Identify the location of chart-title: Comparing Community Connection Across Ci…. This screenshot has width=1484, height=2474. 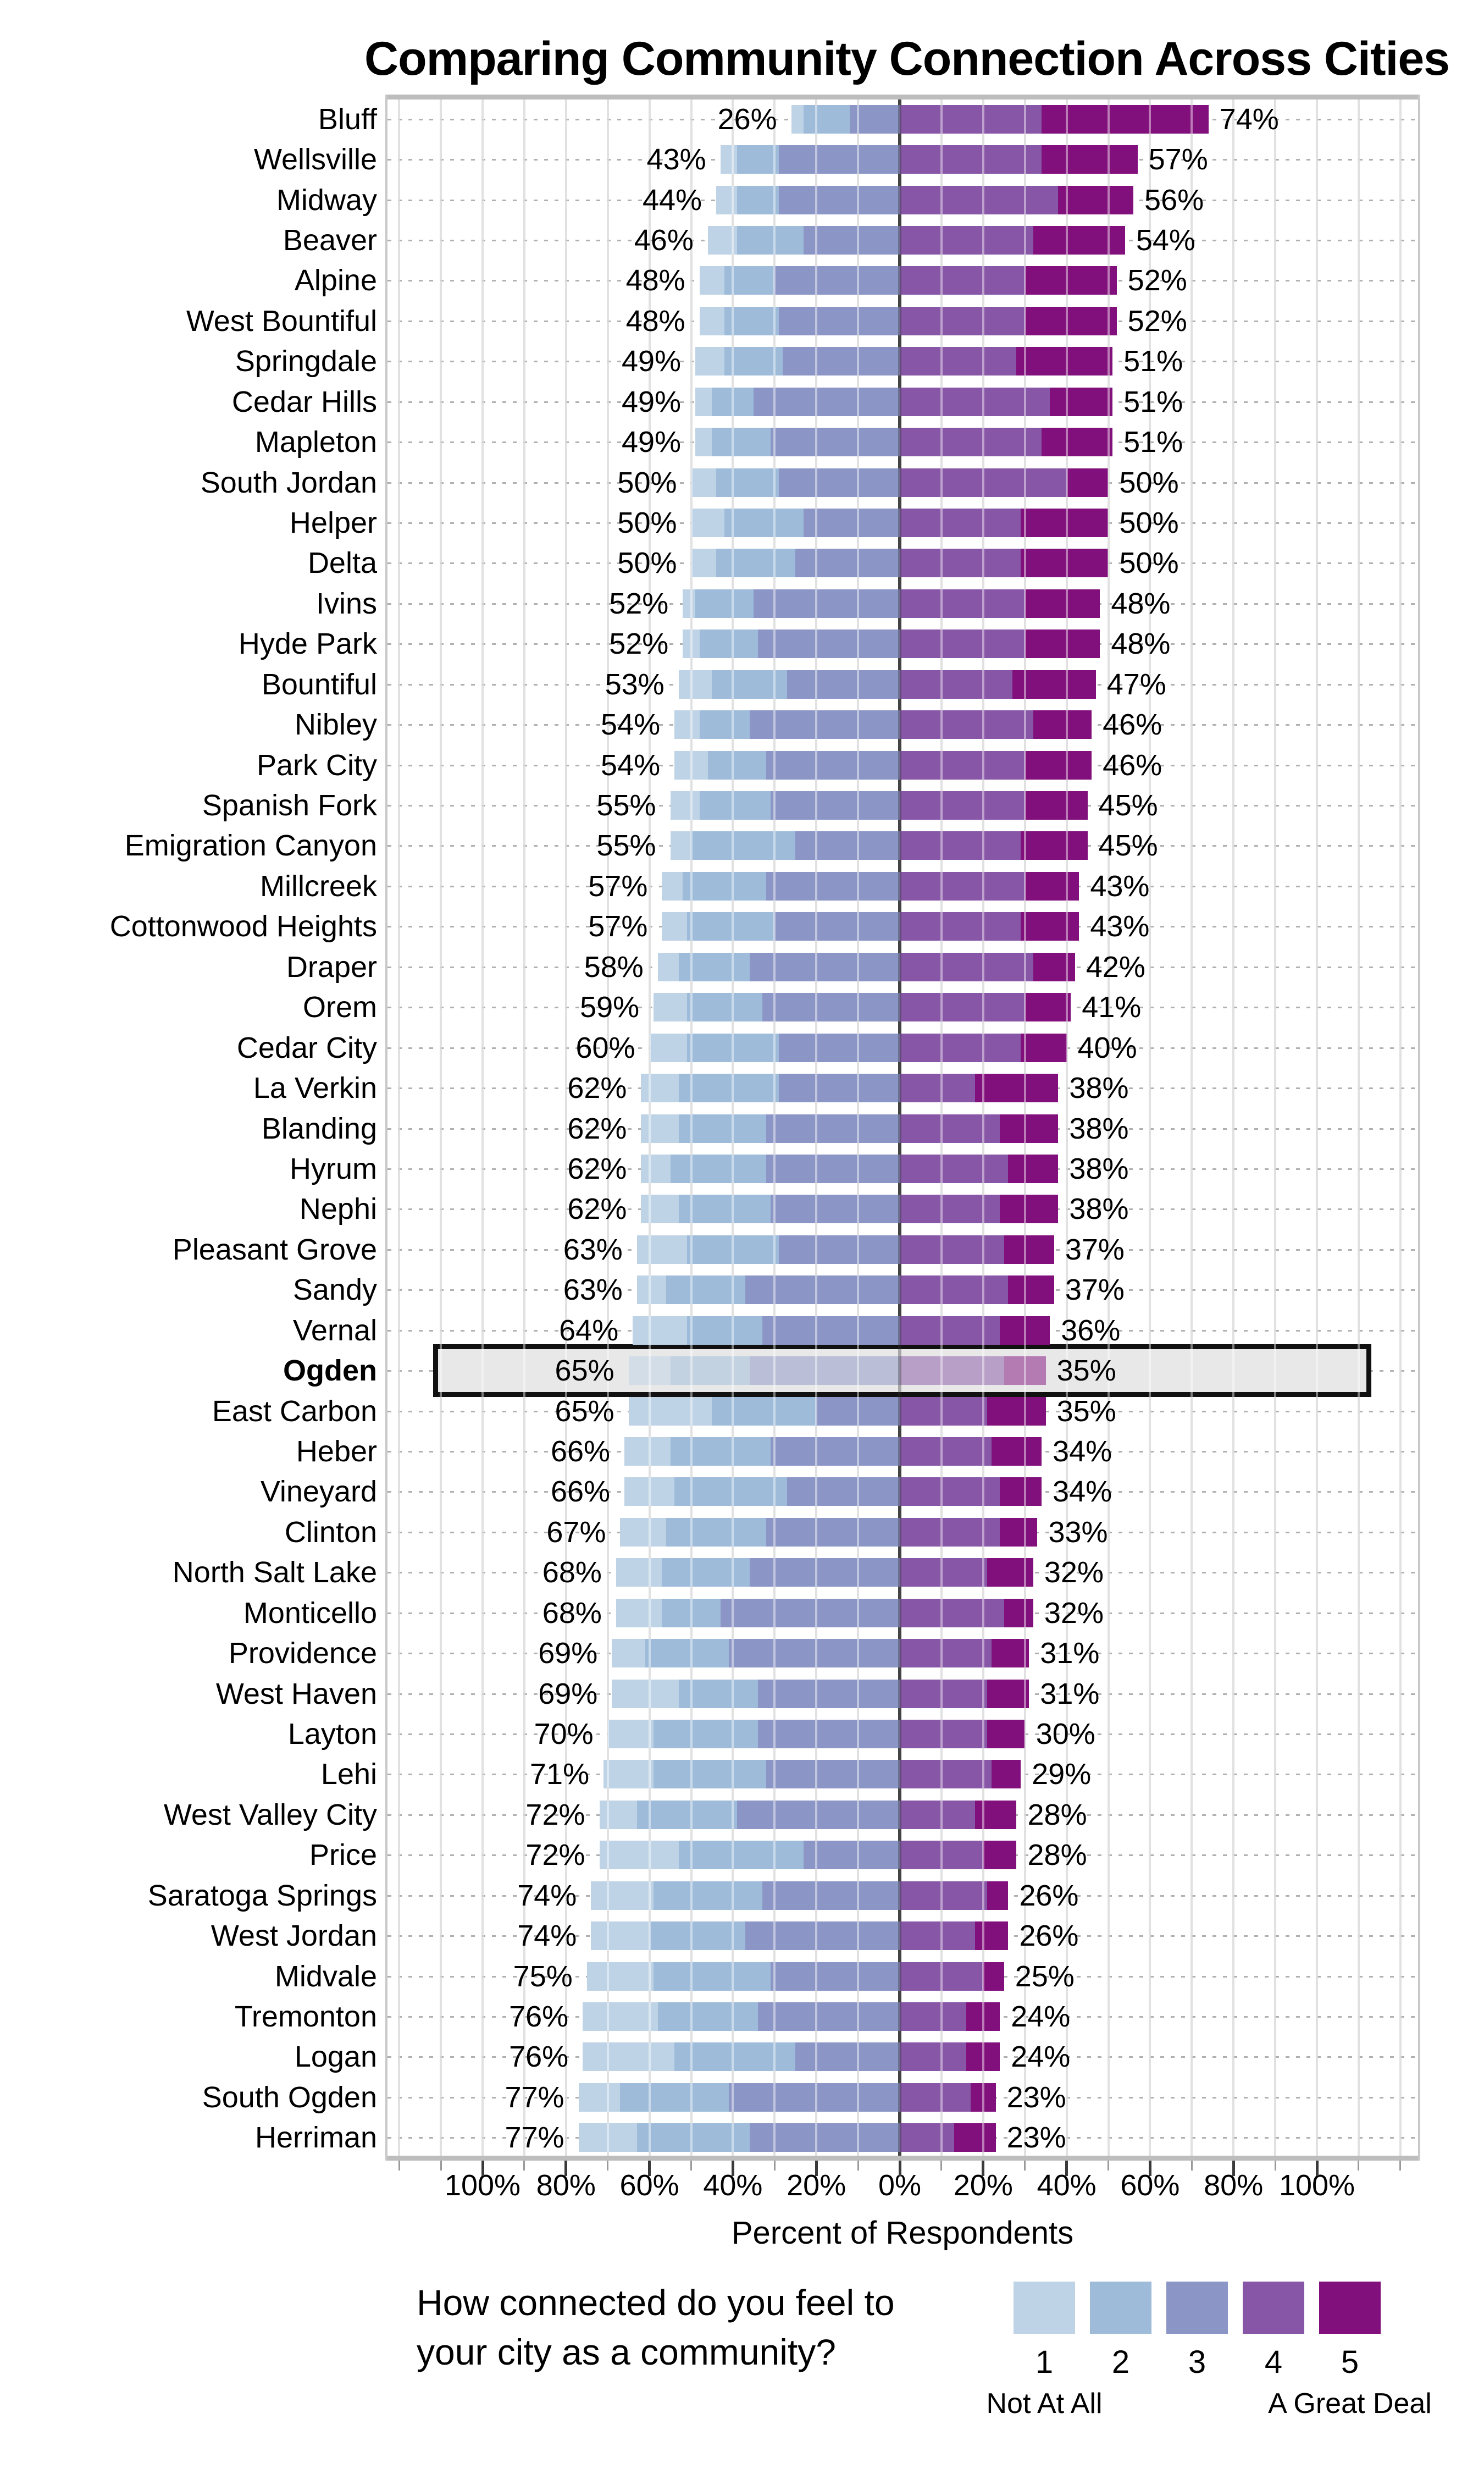
(907, 59).